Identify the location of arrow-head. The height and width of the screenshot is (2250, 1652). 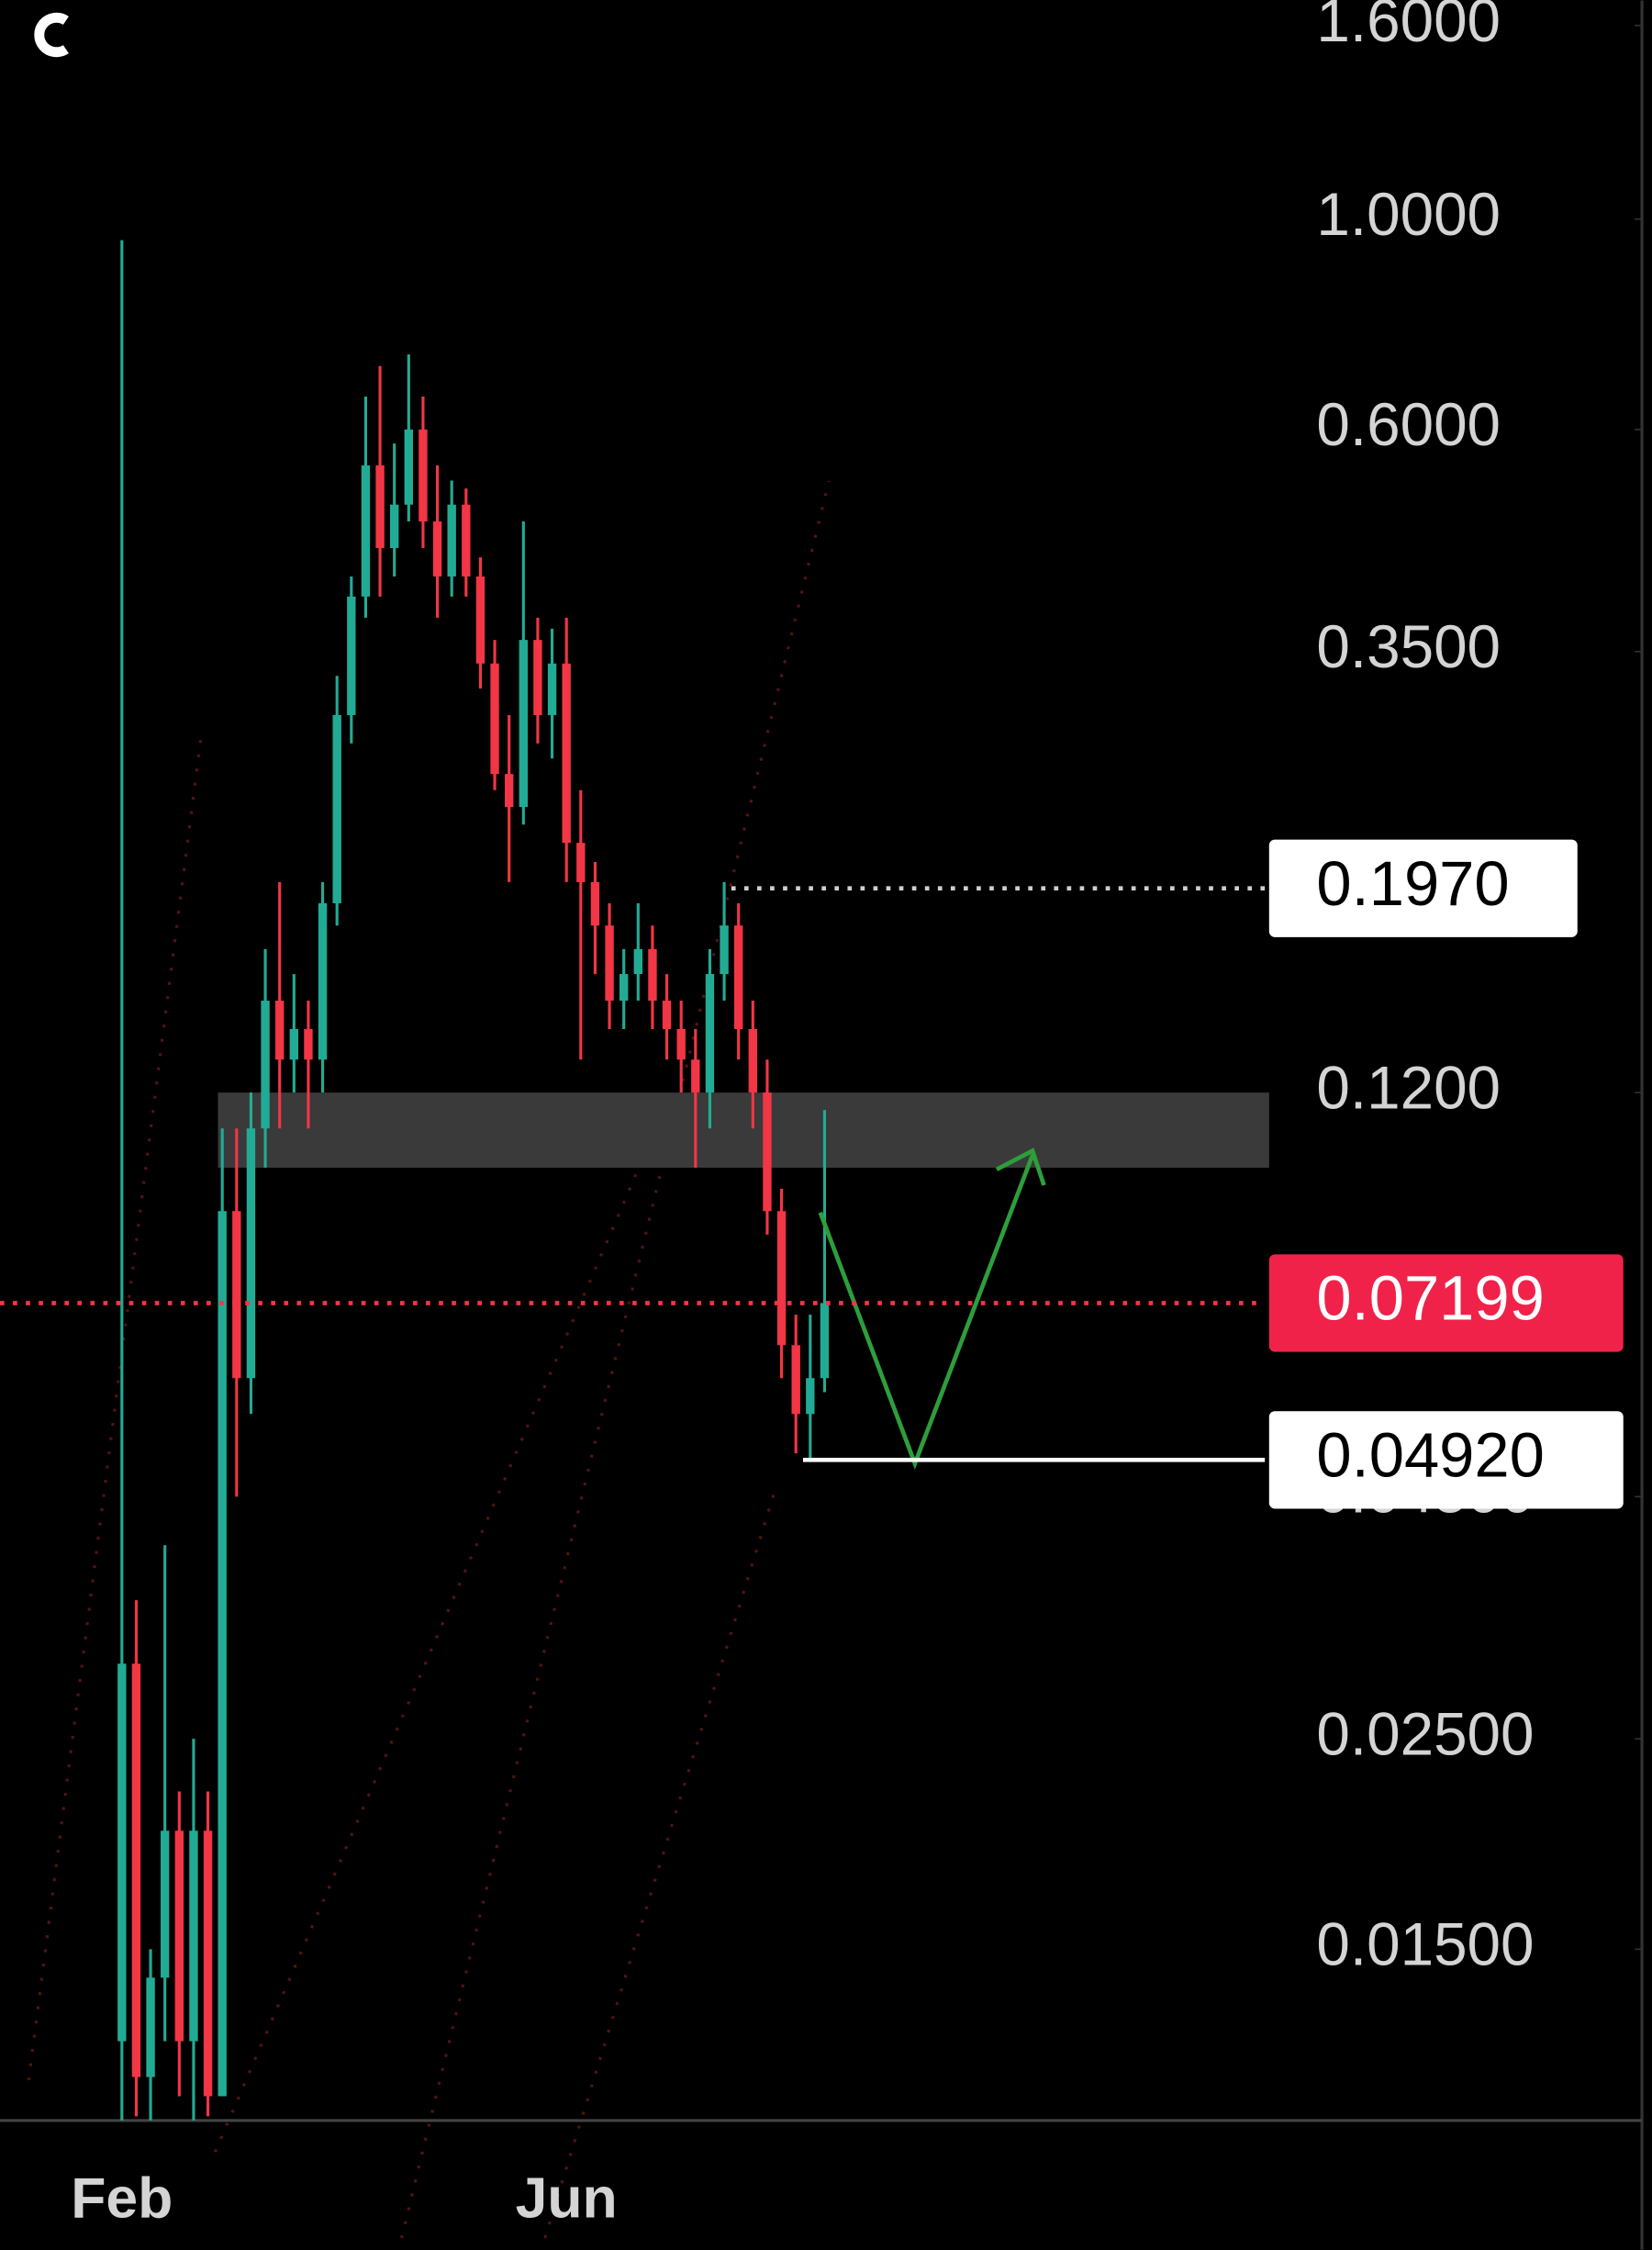
(1021, 1166).